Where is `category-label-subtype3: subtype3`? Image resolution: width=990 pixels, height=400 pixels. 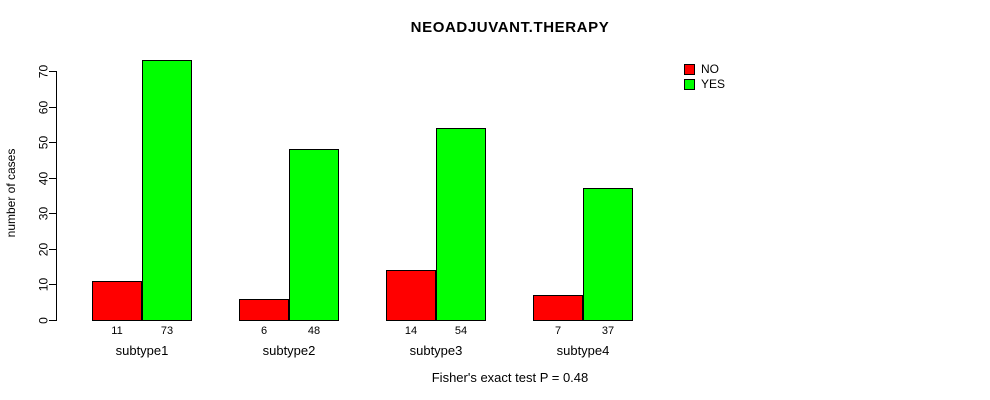 category-label-subtype3: subtype3 is located at coordinates (436, 350).